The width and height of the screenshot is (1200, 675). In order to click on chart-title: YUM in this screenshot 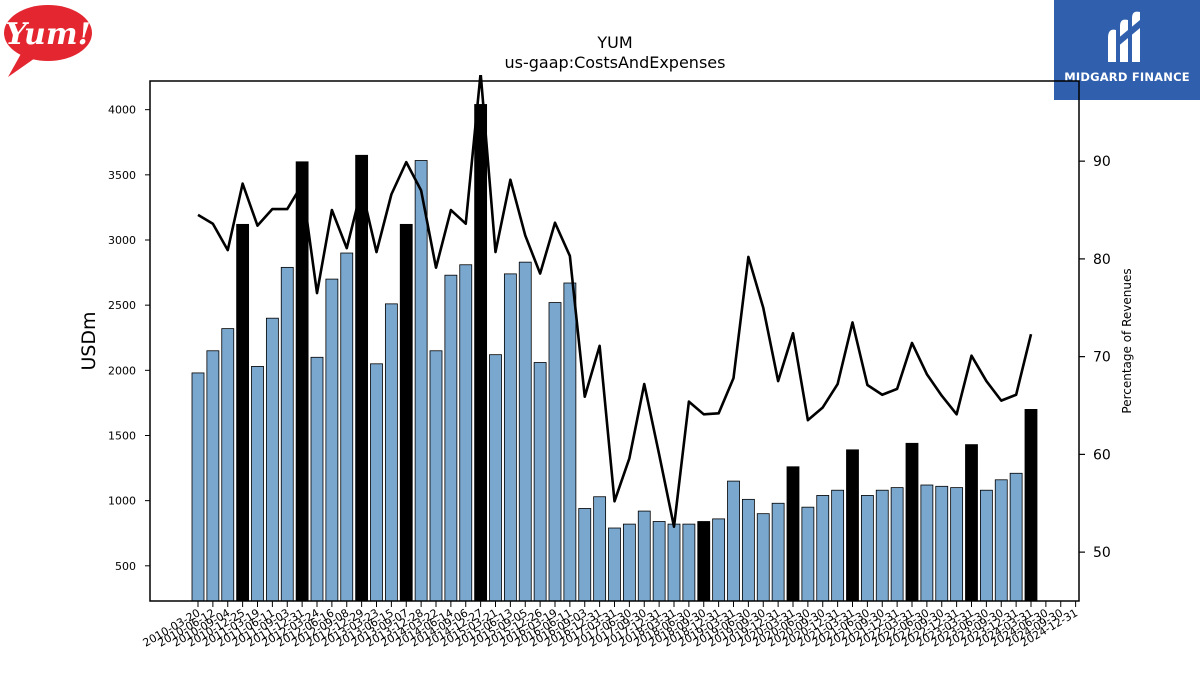, I will do `click(614, 42)`.